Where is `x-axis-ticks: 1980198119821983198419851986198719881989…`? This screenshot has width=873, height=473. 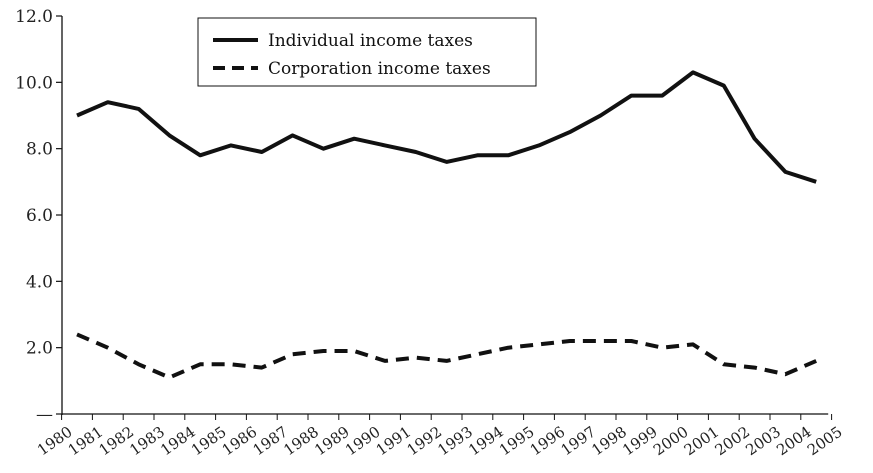
x-axis-ticks: 1980198119821983198419851986198719881989… is located at coordinates (440, 436).